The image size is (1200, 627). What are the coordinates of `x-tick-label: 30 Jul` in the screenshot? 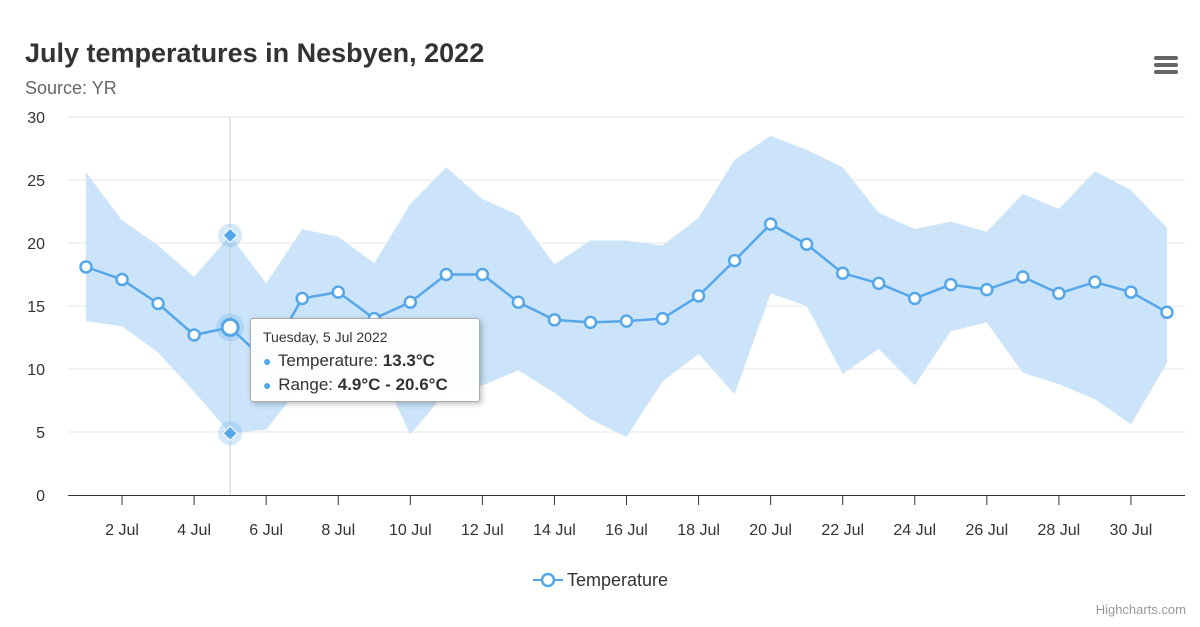 It's located at (1131, 530).